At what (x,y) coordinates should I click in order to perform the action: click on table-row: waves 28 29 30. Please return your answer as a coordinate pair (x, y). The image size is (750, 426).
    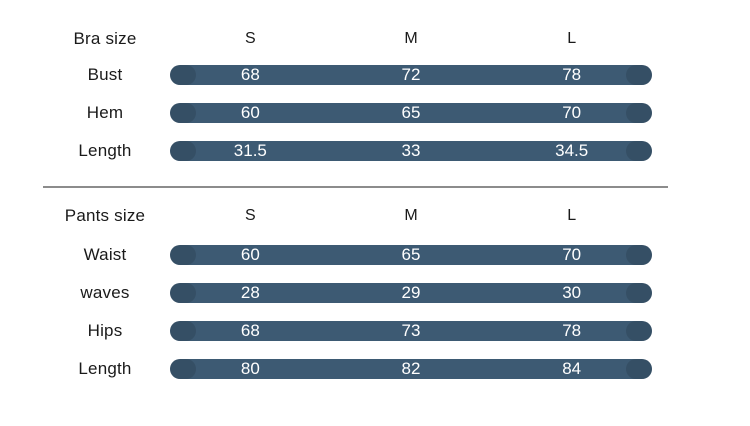
    Looking at the image, I should click on (375, 293).